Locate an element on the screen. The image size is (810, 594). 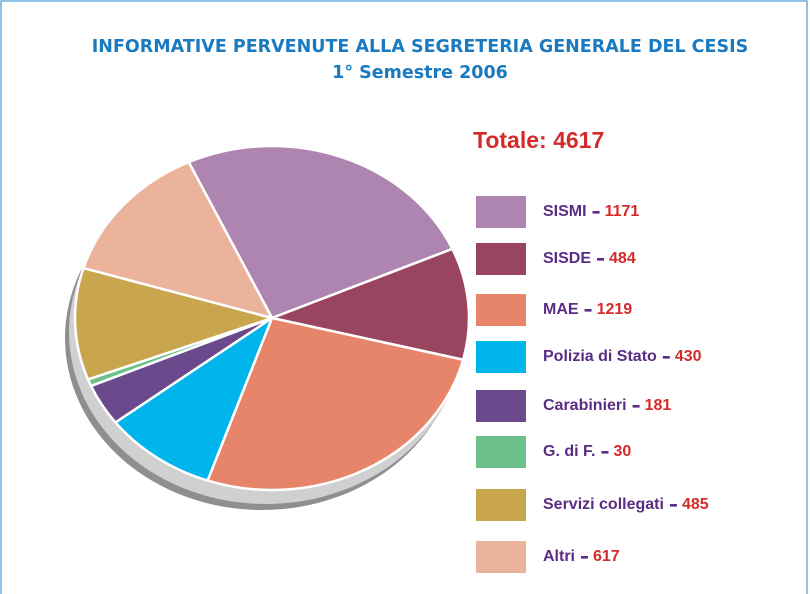
legend-label: MAE is located at coordinates (561, 309).